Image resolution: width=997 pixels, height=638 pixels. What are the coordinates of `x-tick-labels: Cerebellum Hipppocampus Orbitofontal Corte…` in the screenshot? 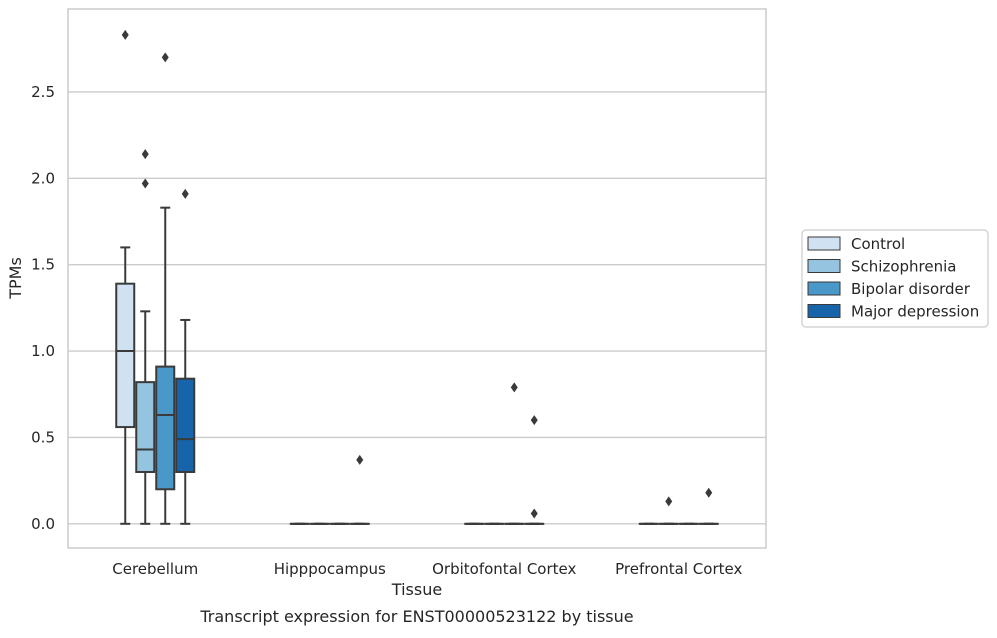 It's located at (427, 569).